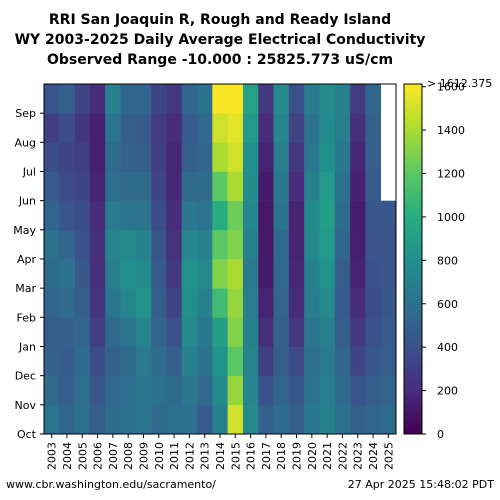  Describe the element at coordinates (327, 361) in the screenshot. I see `heatmap-cell-2021-Dec` at that location.